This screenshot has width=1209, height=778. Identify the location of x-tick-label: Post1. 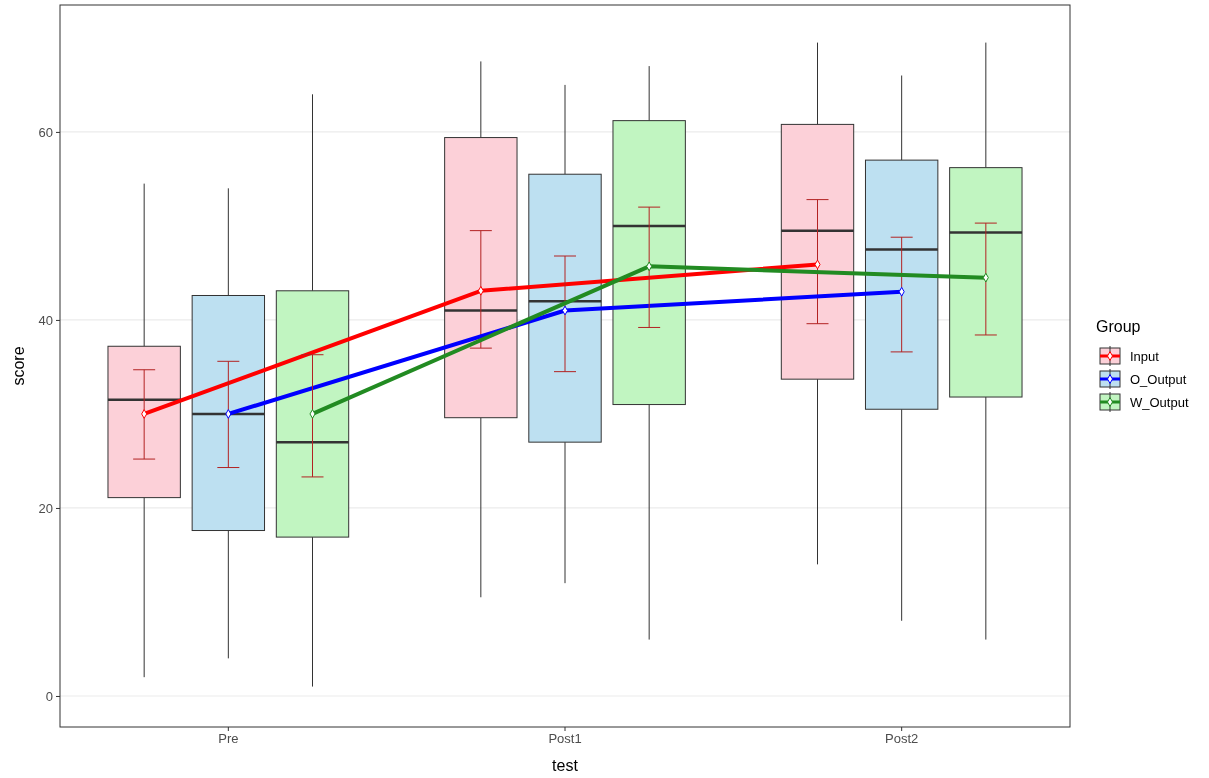
(565, 739).